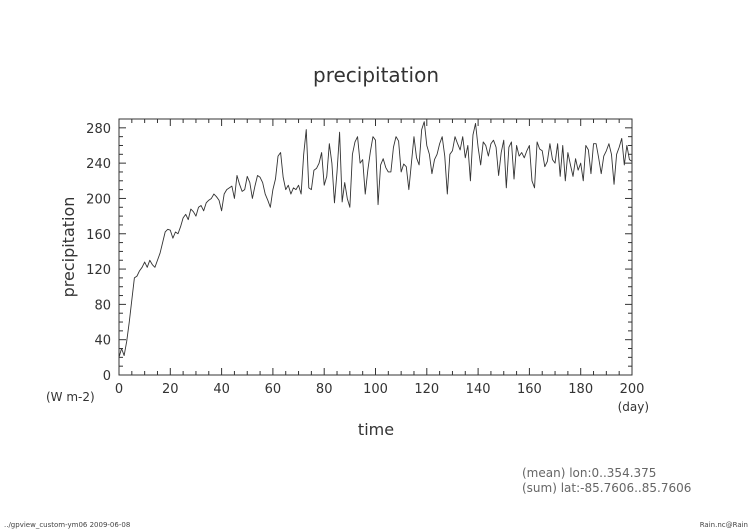  Describe the element at coordinates (529, 389) in the screenshot. I see `x-tick-label: 160` at that location.